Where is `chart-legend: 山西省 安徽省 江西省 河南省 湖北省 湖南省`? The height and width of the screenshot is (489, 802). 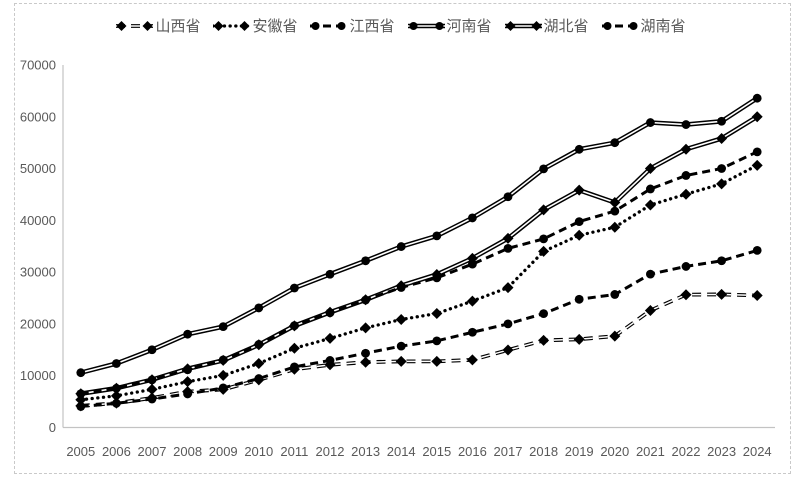
chart-legend: 山西省 安徽省 江西省 河南省 湖北省 湖南省 is located at coordinates (401, 26).